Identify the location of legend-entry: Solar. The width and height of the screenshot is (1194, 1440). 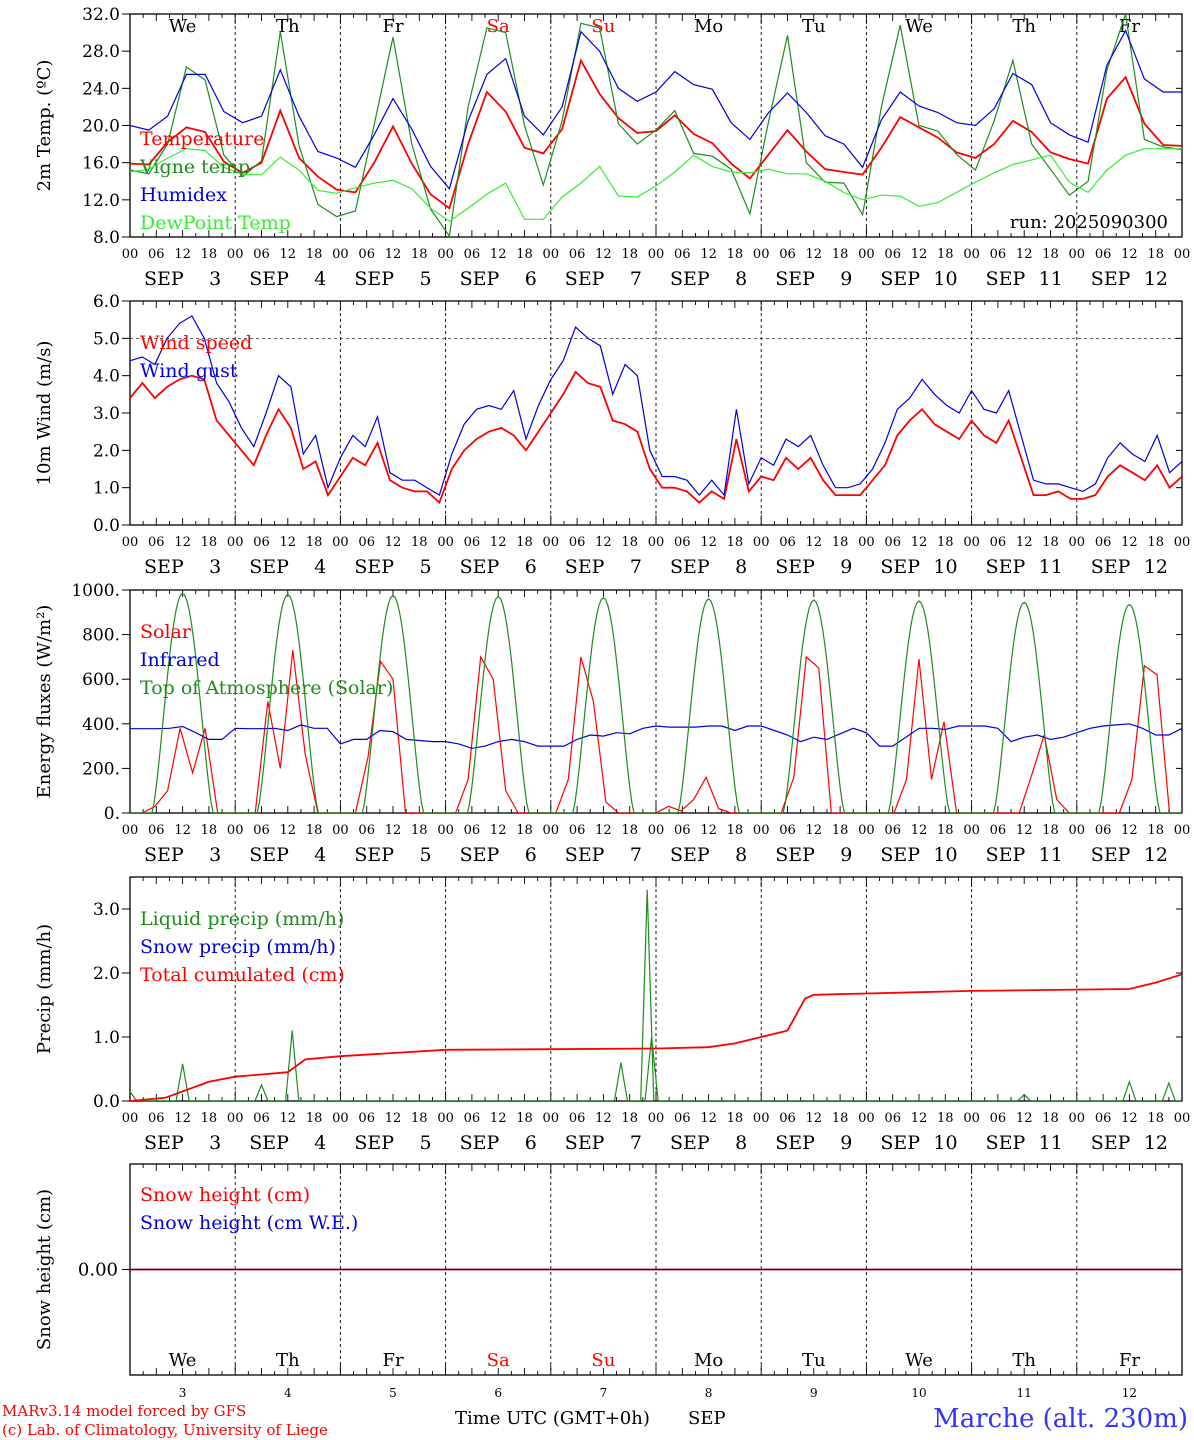
(166, 632).